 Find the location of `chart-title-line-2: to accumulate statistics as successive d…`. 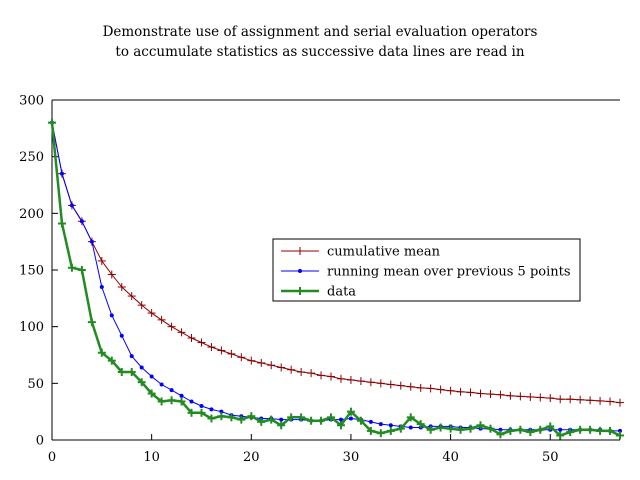

chart-title-line-2: to accumulate statistics as successive d… is located at coordinates (319, 52).